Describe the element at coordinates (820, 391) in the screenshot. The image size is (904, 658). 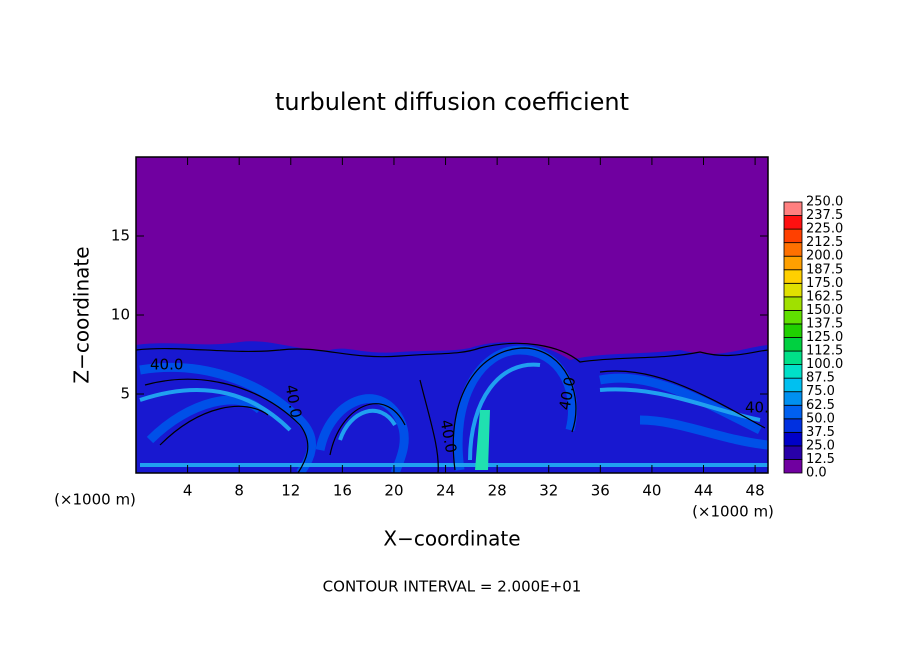
I see `colorbar-label: 75.0` at that location.